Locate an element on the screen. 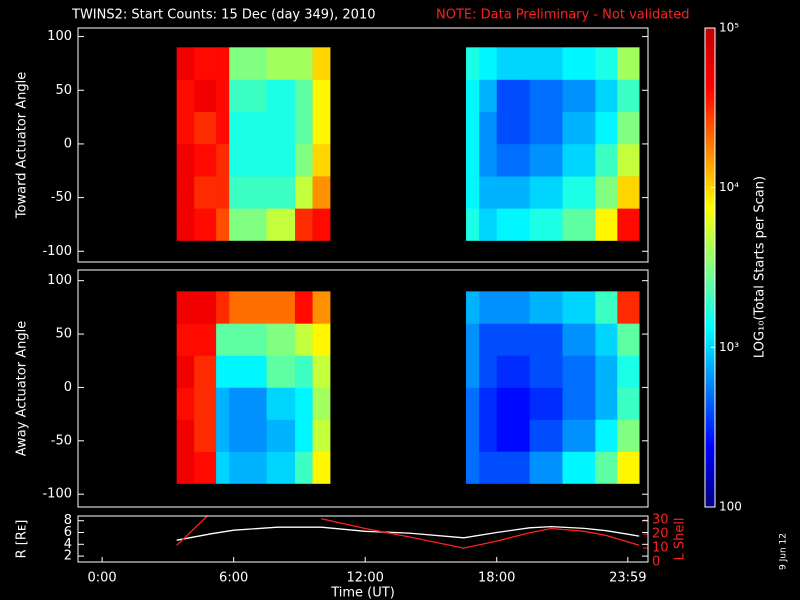 This screenshot has width=800, height=600. y-tick-label: -100 is located at coordinates (57, 494).